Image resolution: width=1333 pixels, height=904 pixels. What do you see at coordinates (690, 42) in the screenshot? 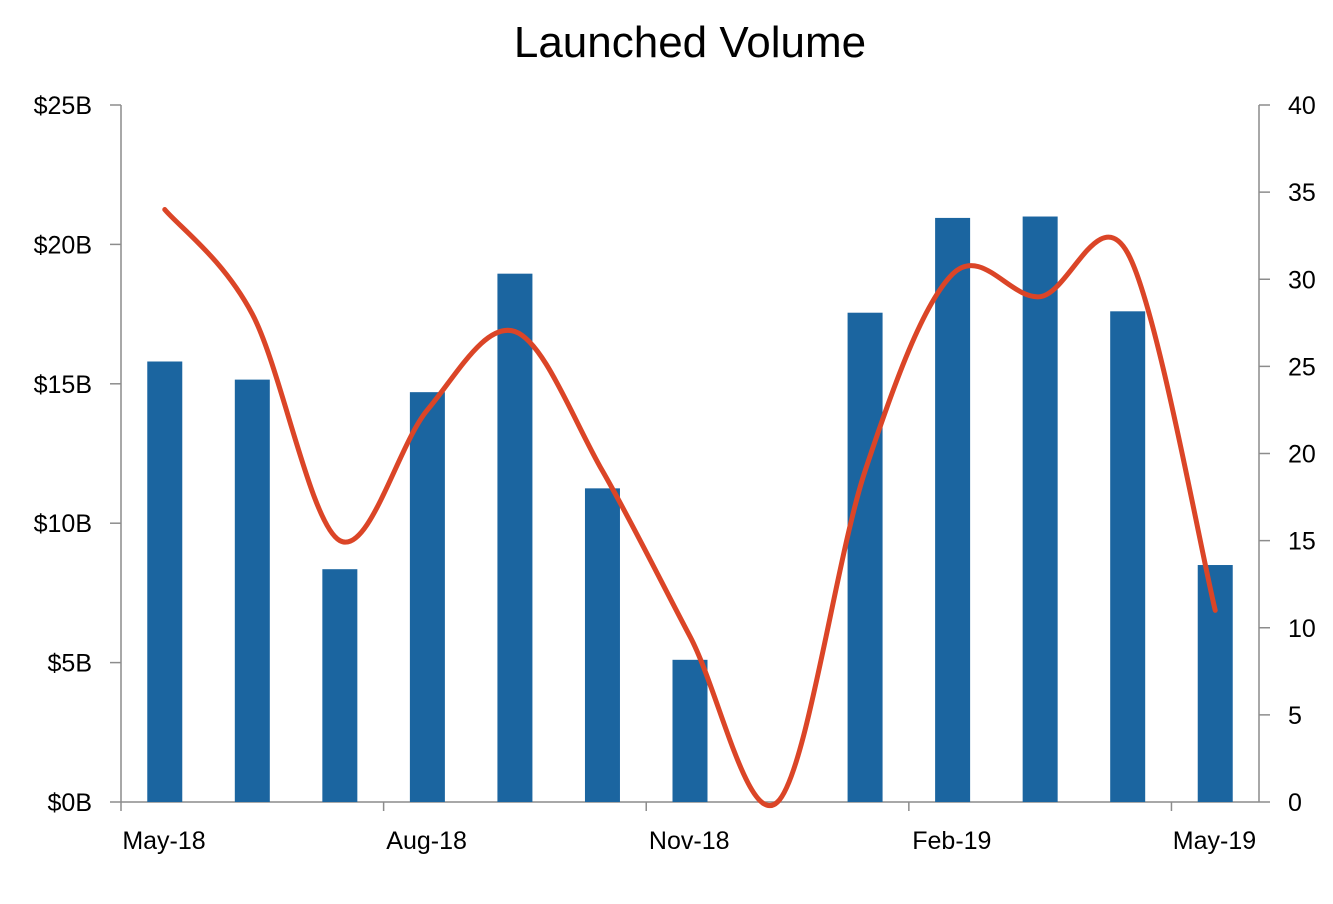
I see `chart-title: Launched Volume` at bounding box center [690, 42].